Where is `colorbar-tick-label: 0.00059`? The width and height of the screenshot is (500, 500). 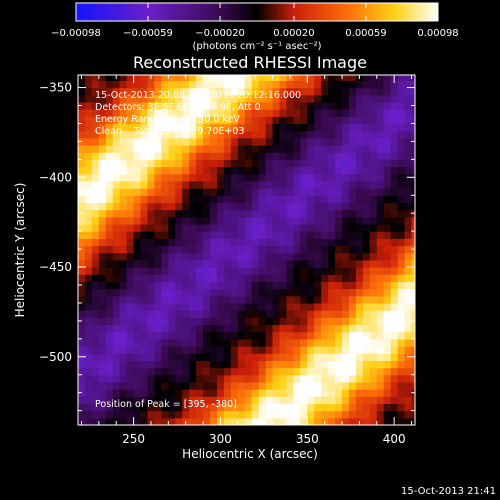
colorbar-tick-label: 0.00059 is located at coordinates (365, 33).